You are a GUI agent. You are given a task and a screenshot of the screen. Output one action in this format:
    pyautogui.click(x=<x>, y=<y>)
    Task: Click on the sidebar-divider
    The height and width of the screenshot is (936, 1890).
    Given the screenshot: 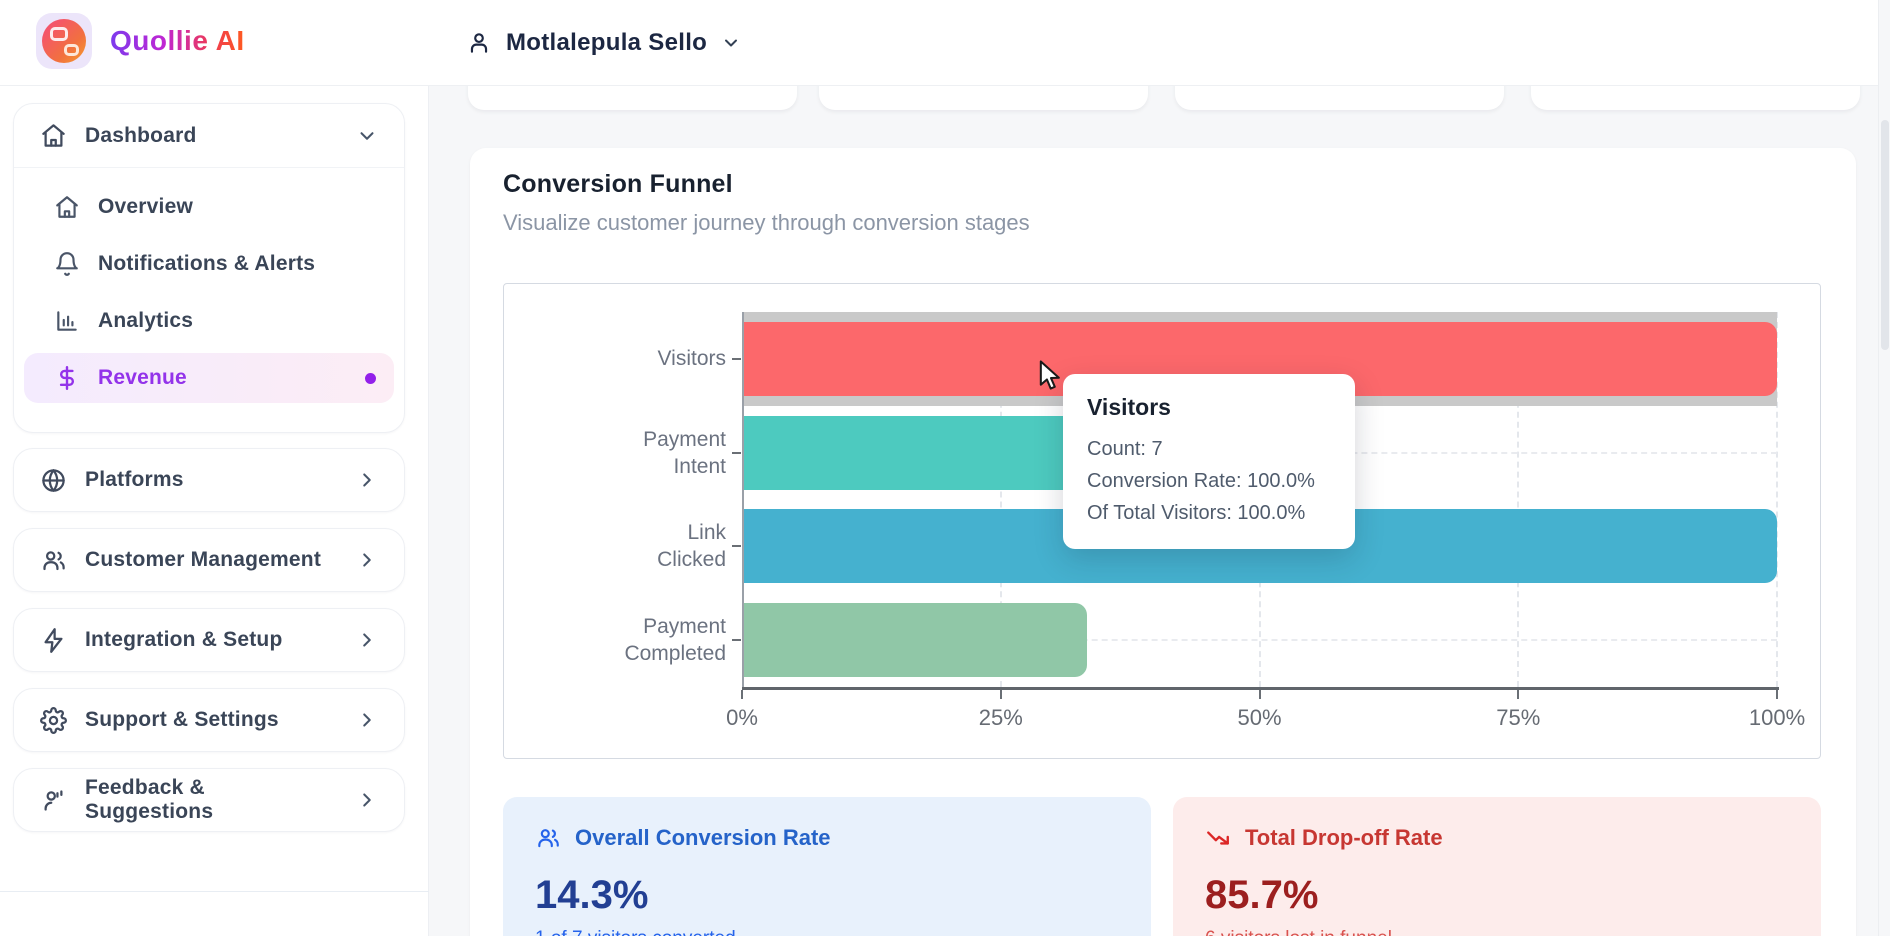 What is the action you would take?
    pyautogui.click(x=214, y=891)
    